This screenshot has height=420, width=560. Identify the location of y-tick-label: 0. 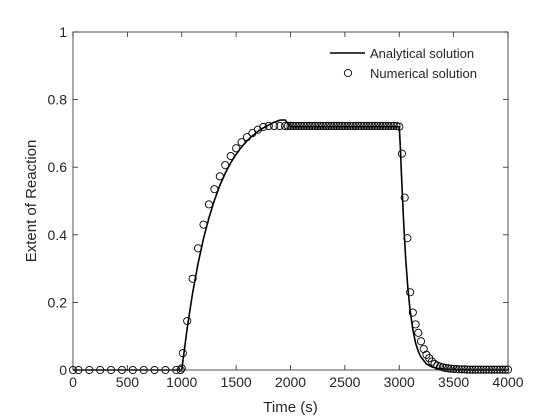
(63, 370).